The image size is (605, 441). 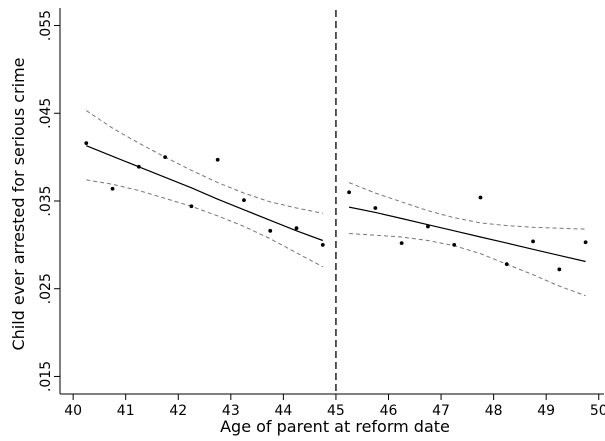 I want to click on x-tick-label: 48, so click(x=494, y=411).